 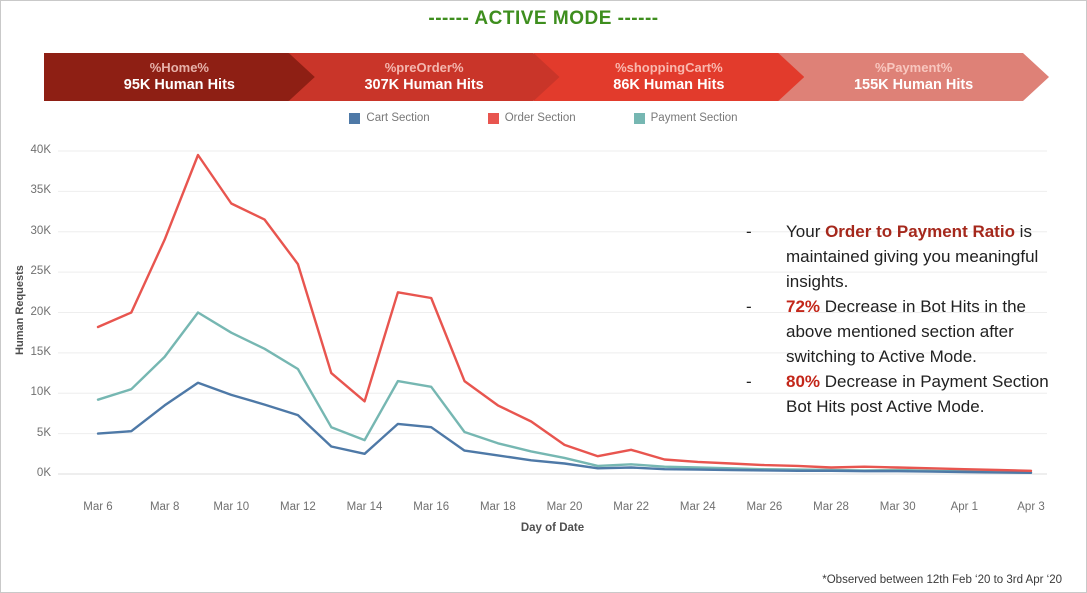 I want to click on x-tick-label: Mar 26, so click(x=764, y=507).